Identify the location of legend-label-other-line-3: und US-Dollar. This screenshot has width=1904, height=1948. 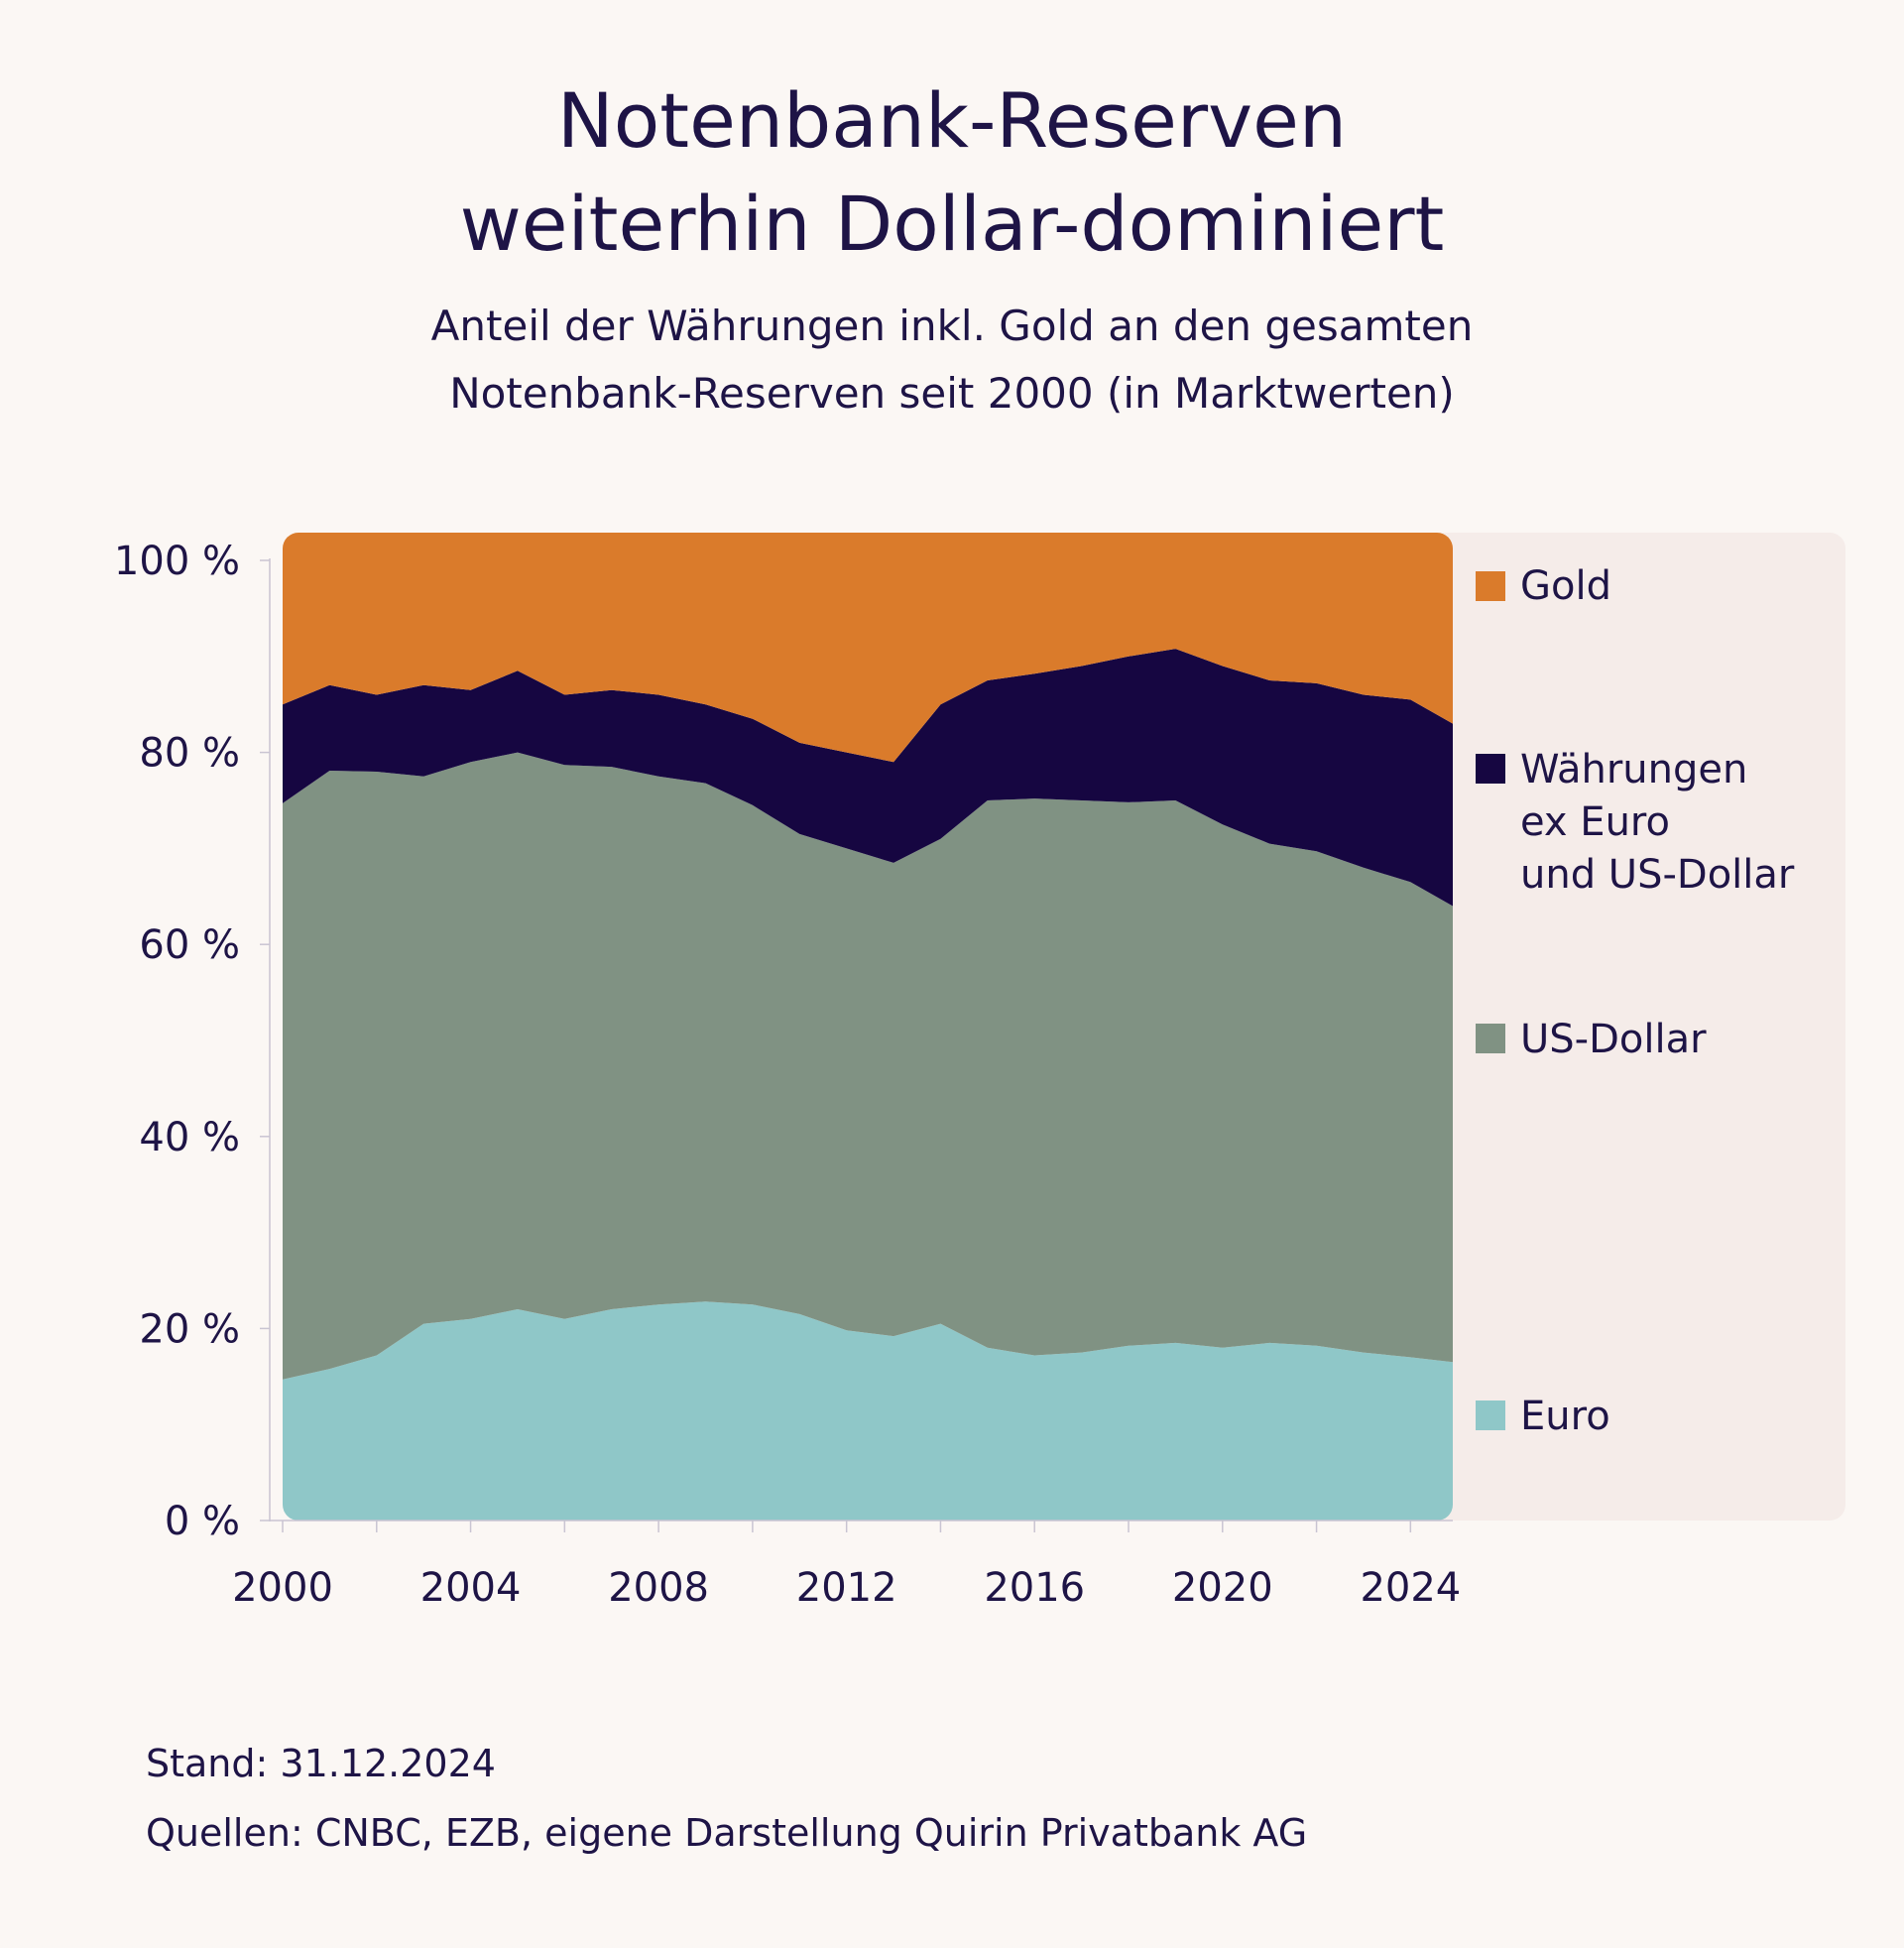
(1657, 875).